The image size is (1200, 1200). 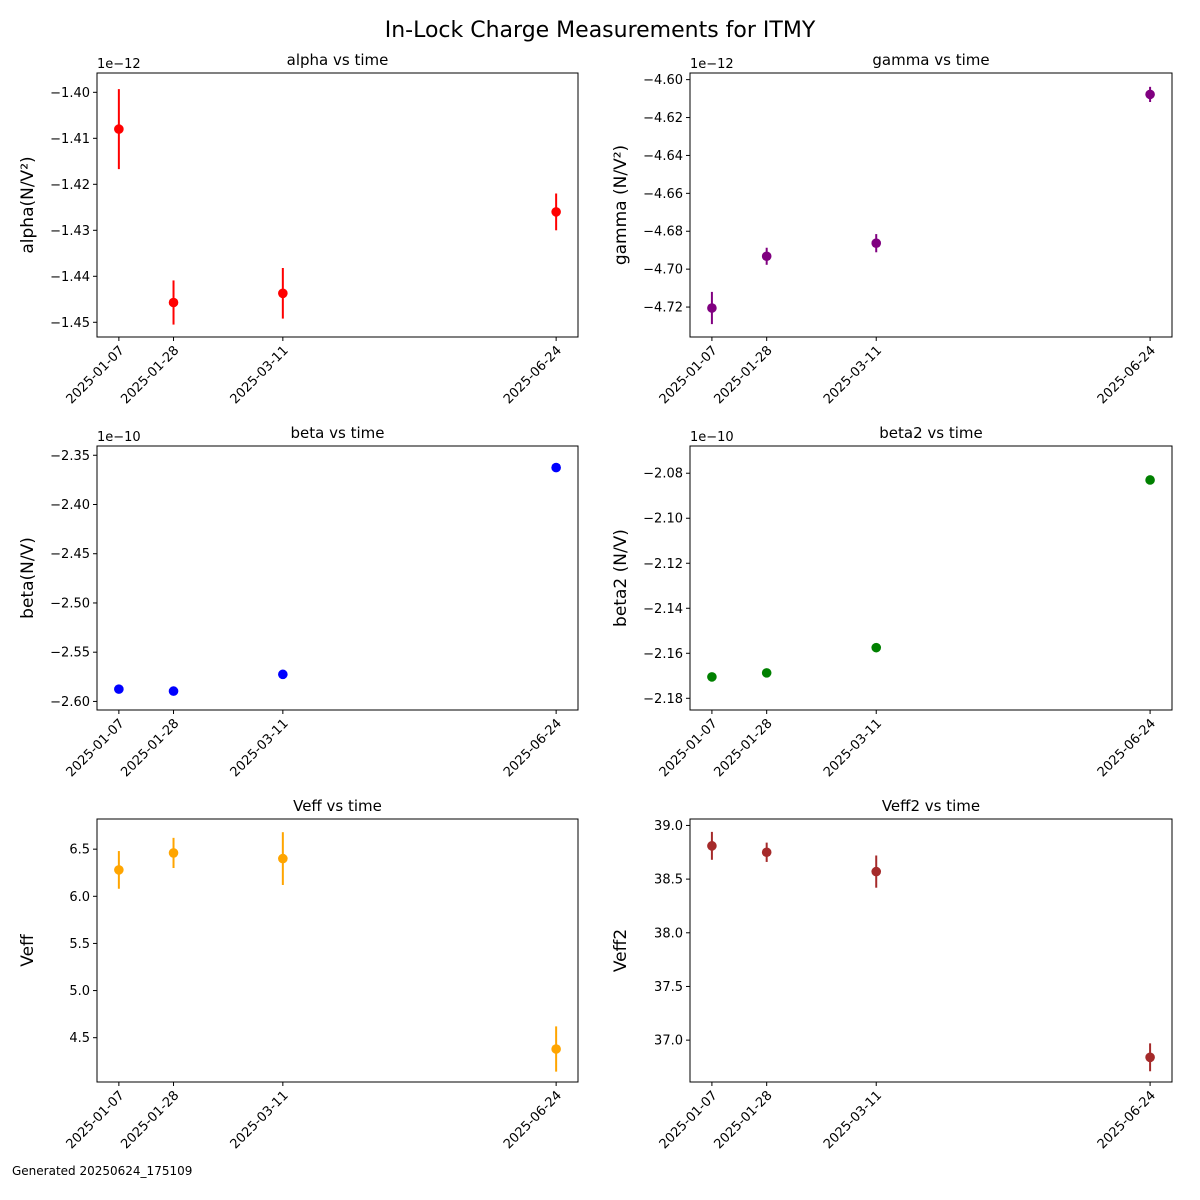 I want to click on y-tick-label: −2.08, so click(x=663, y=474).